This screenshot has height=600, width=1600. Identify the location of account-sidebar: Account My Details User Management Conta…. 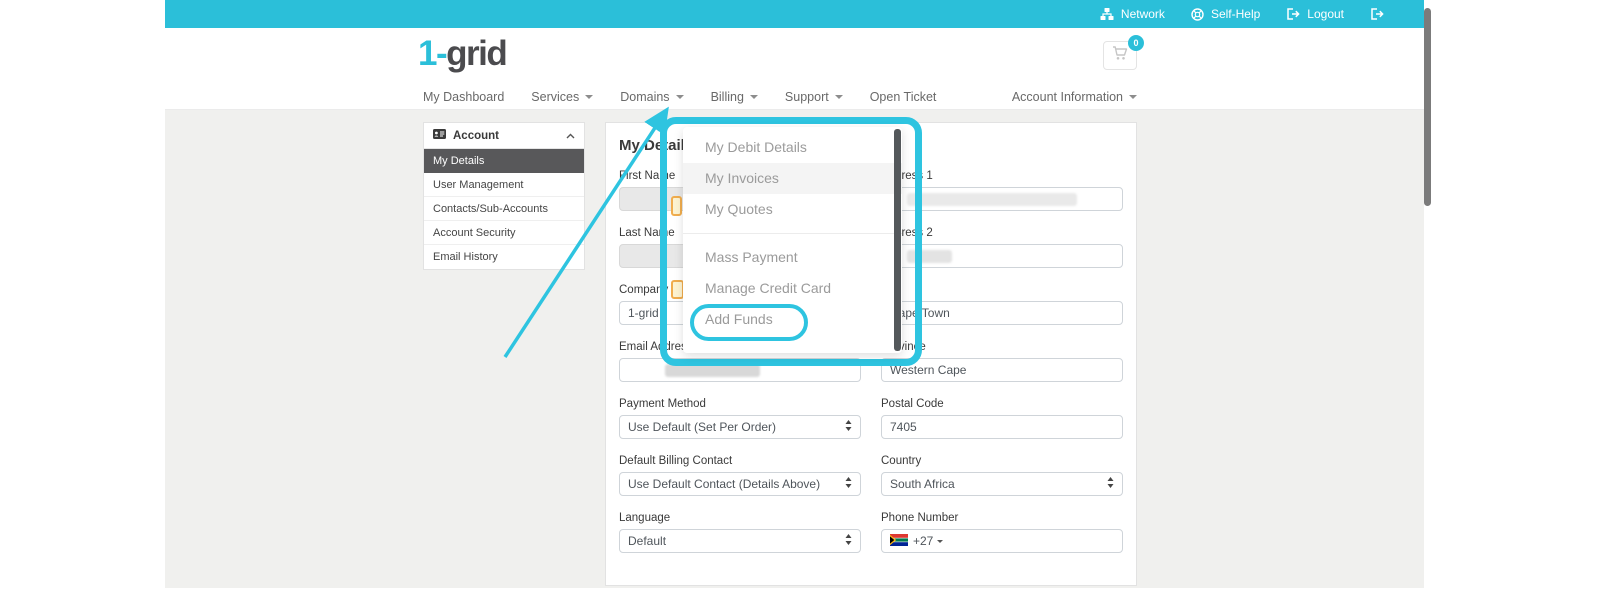
(504, 196).